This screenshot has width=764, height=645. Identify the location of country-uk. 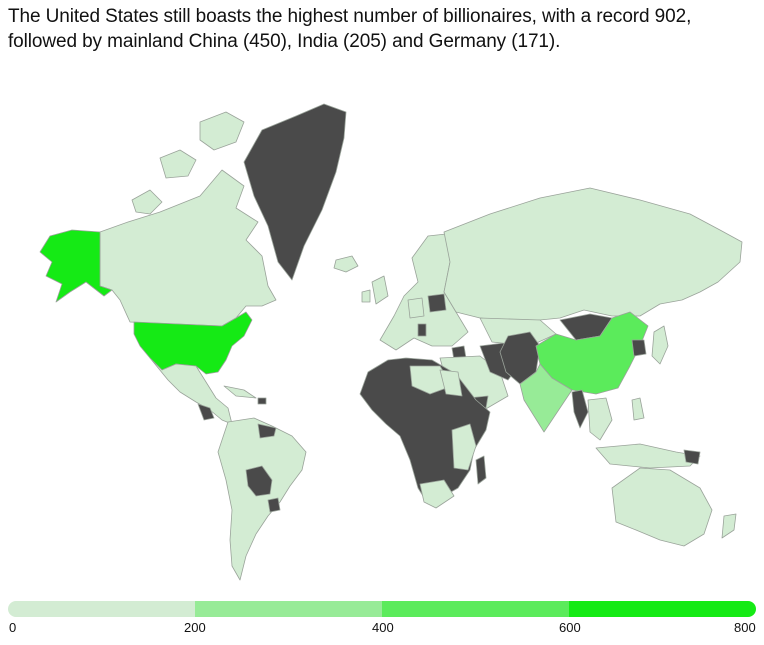
(380, 290).